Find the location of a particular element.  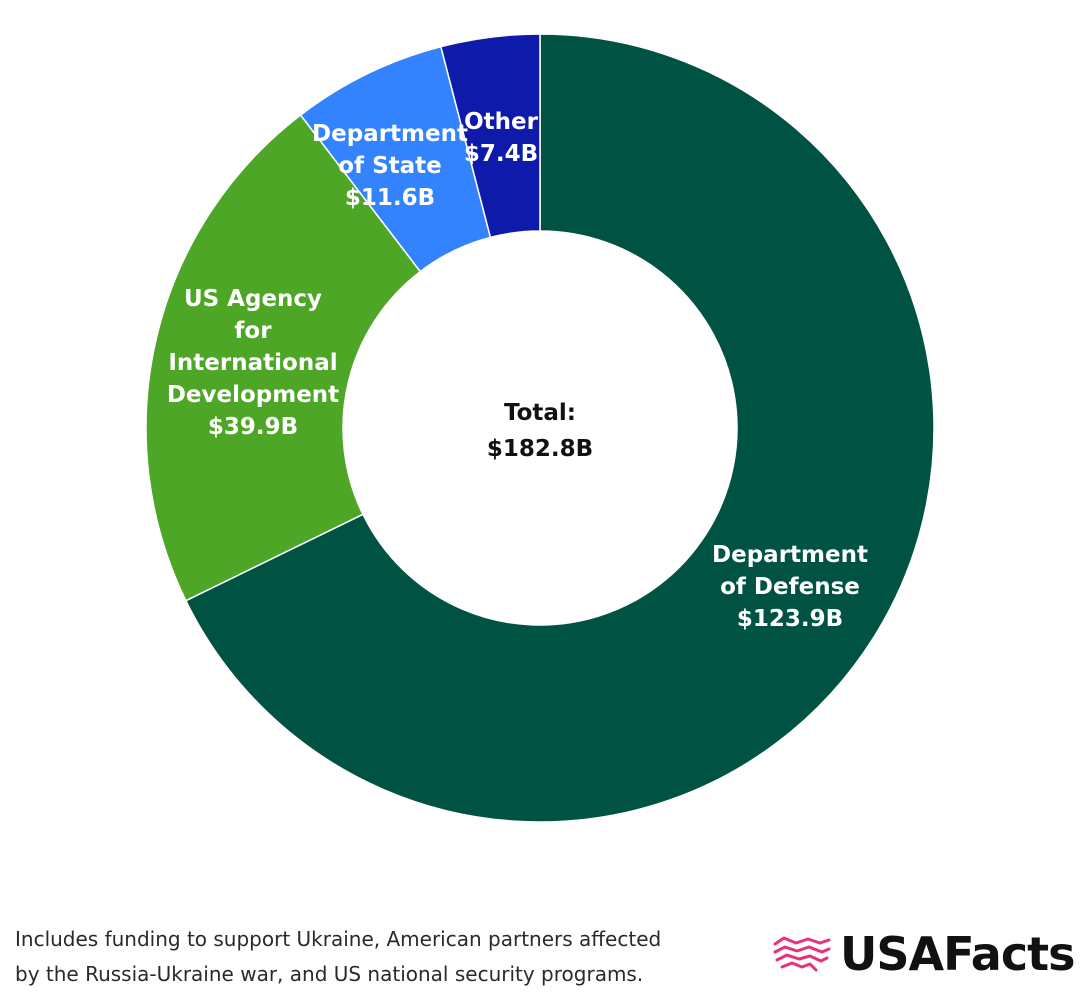

slice-category-label: for is located at coordinates (253, 331).